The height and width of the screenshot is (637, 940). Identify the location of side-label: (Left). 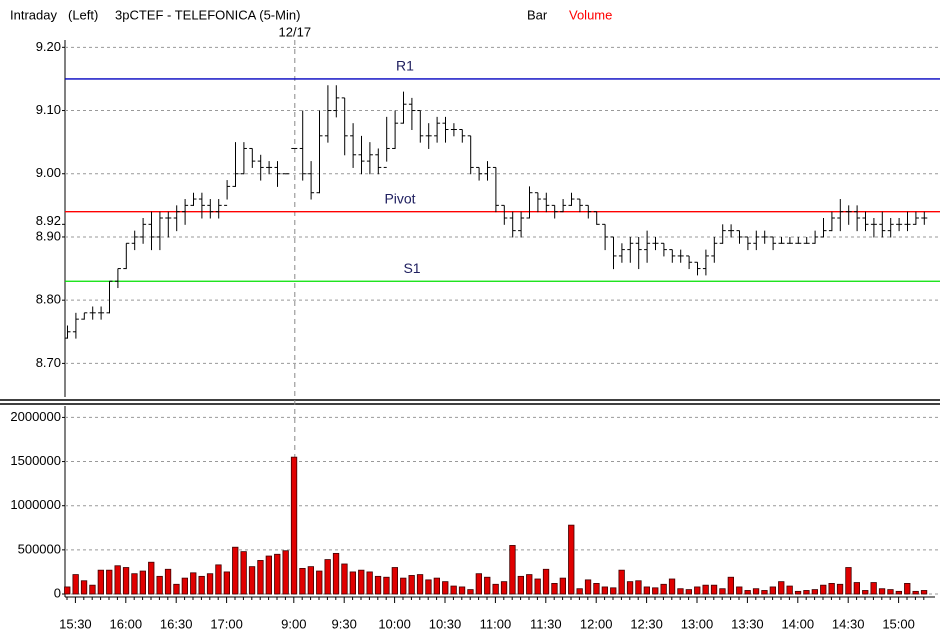
(83, 14).